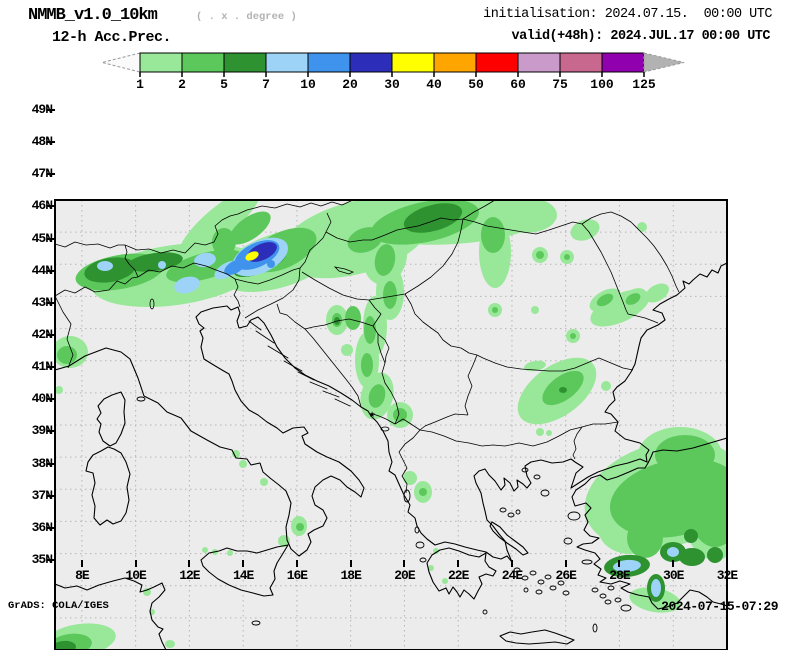 The height and width of the screenshot is (650, 800). I want to click on lat-axis-label: 40N, so click(42, 399).